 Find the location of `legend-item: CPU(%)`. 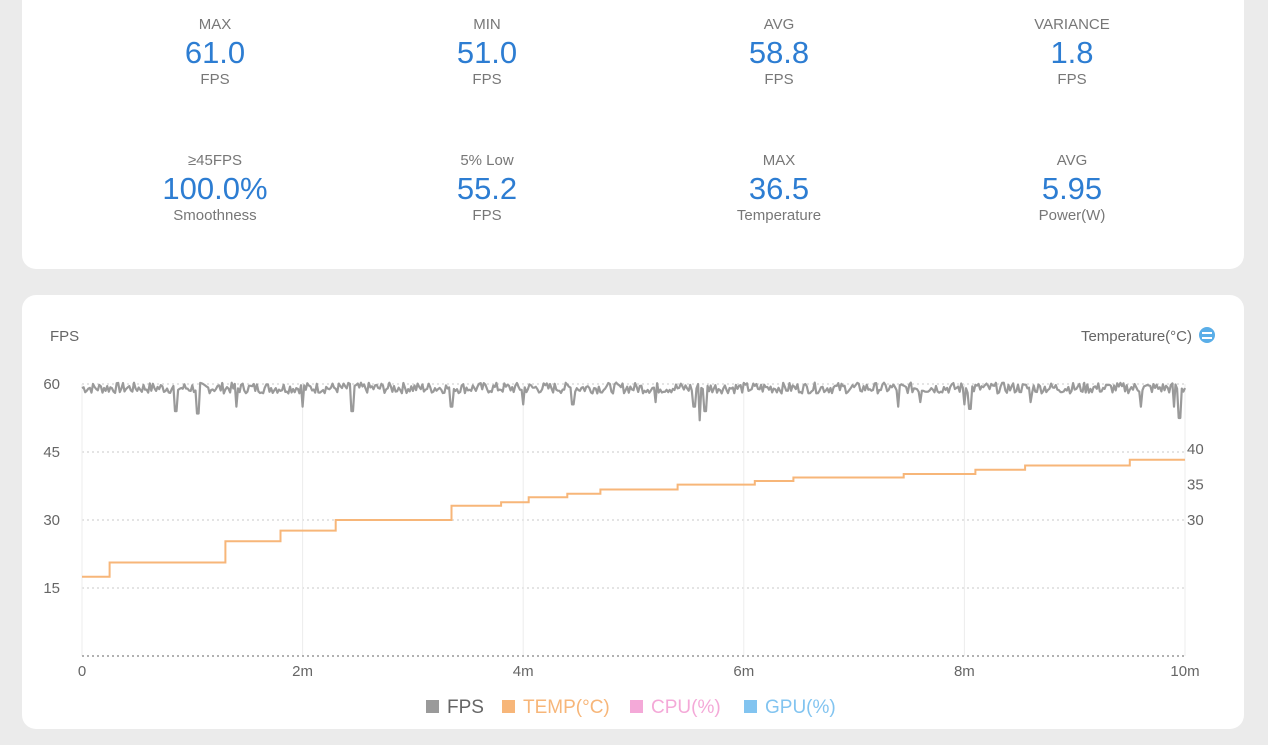

legend-item: CPU(%) is located at coordinates (675, 707).